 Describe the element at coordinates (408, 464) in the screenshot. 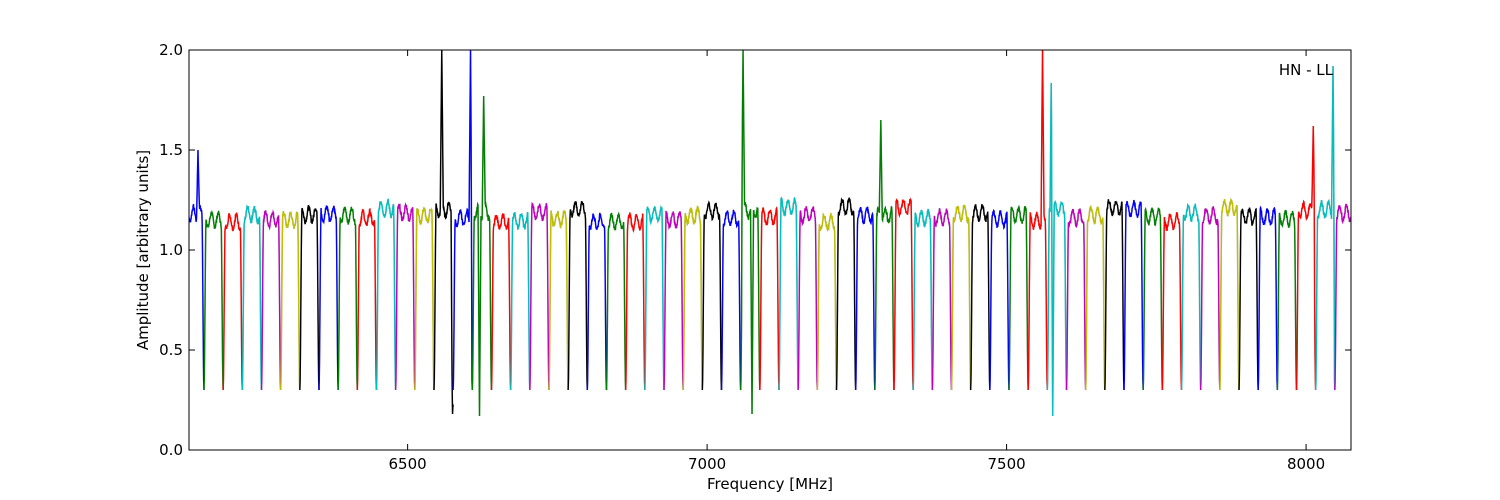

I see `x-tick-label: 6500` at that location.